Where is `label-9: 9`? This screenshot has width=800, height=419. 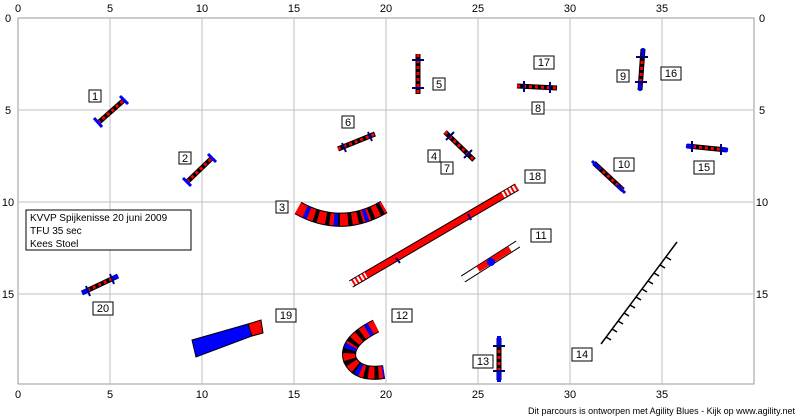 label-9: 9 is located at coordinates (623, 76).